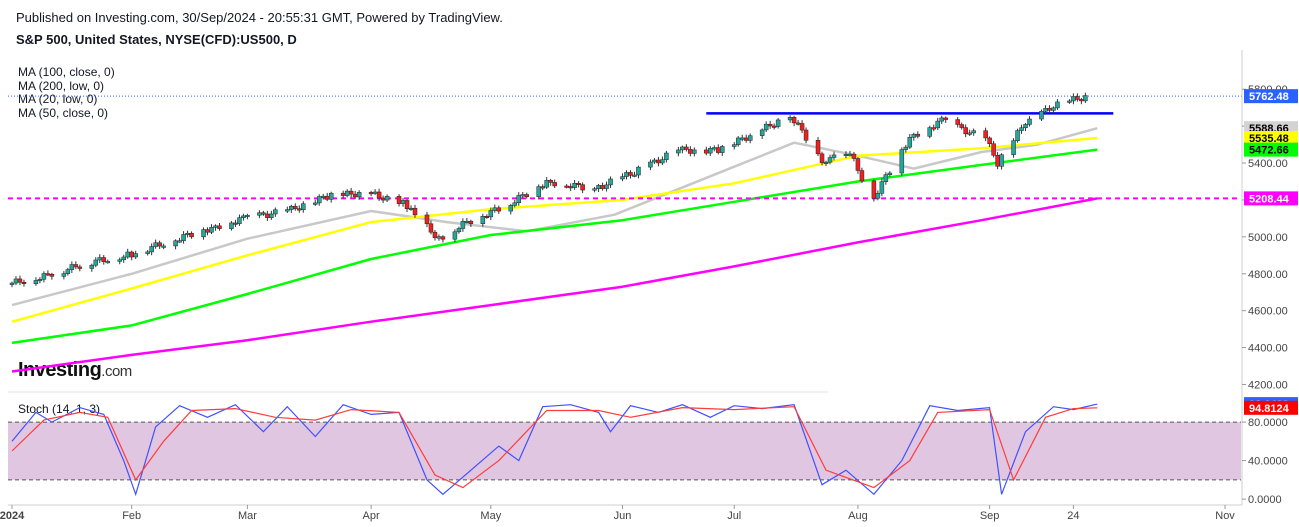 Image resolution: width=1299 pixels, height=527 pixels. What do you see at coordinates (1271, 198) in the screenshot?
I see `price-tag: 5208.44` at bounding box center [1271, 198].